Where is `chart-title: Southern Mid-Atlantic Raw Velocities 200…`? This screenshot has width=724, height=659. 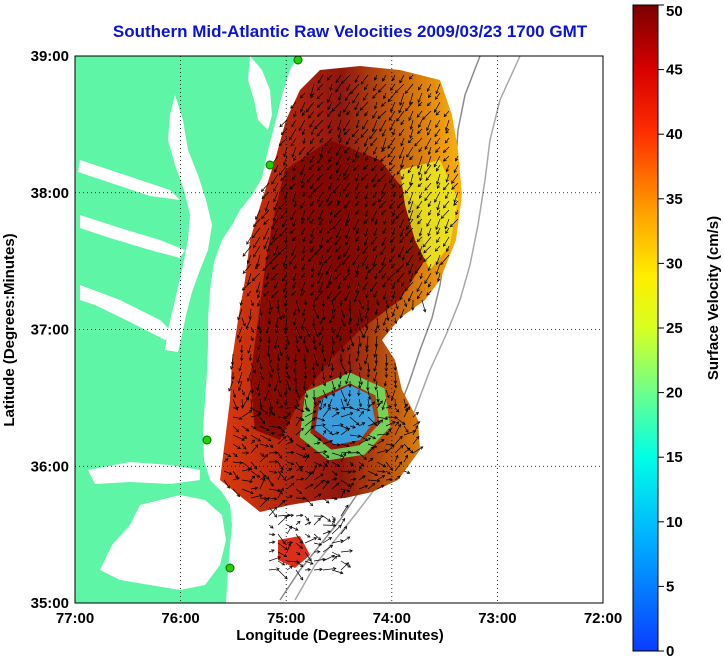
chart-title: Southern Mid-Atlantic Raw Velocities 200… is located at coordinates (350, 31).